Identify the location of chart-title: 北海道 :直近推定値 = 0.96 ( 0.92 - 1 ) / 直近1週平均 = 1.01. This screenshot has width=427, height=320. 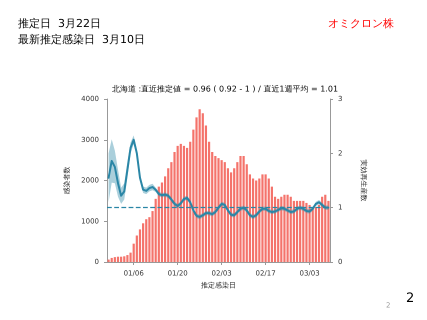
(225, 89).